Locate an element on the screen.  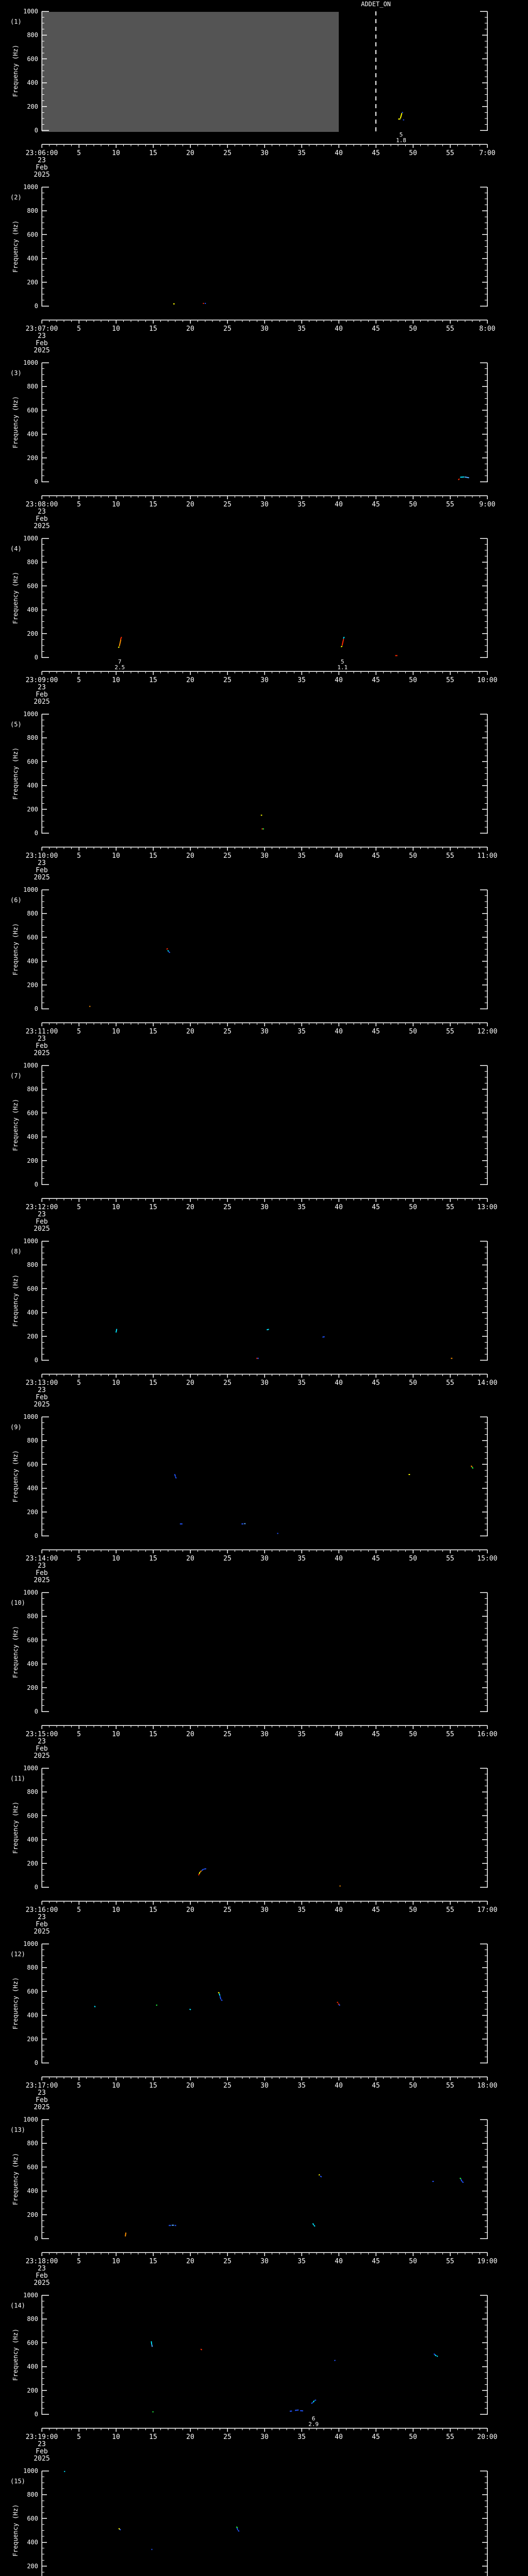
x-tick-label: 15 is located at coordinates (153, 680).